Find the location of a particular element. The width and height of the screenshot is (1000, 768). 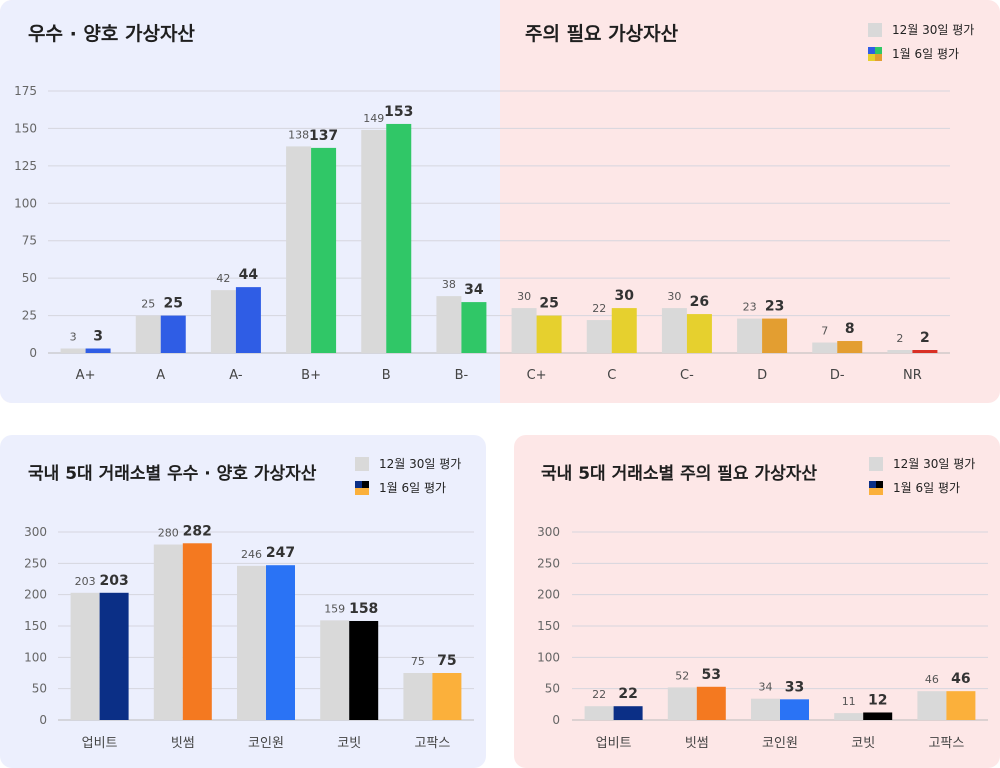

x-tick-label-c-: C- is located at coordinates (687, 375).